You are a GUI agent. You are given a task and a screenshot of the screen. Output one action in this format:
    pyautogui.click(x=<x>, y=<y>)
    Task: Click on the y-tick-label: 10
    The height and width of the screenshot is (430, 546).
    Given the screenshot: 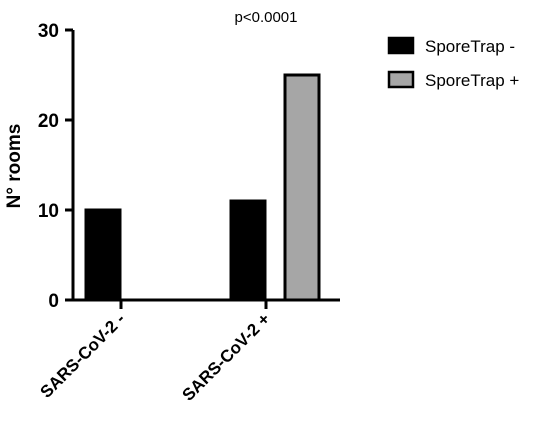 What is the action you would take?
    pyautogui.click(x=48, y=211)
    